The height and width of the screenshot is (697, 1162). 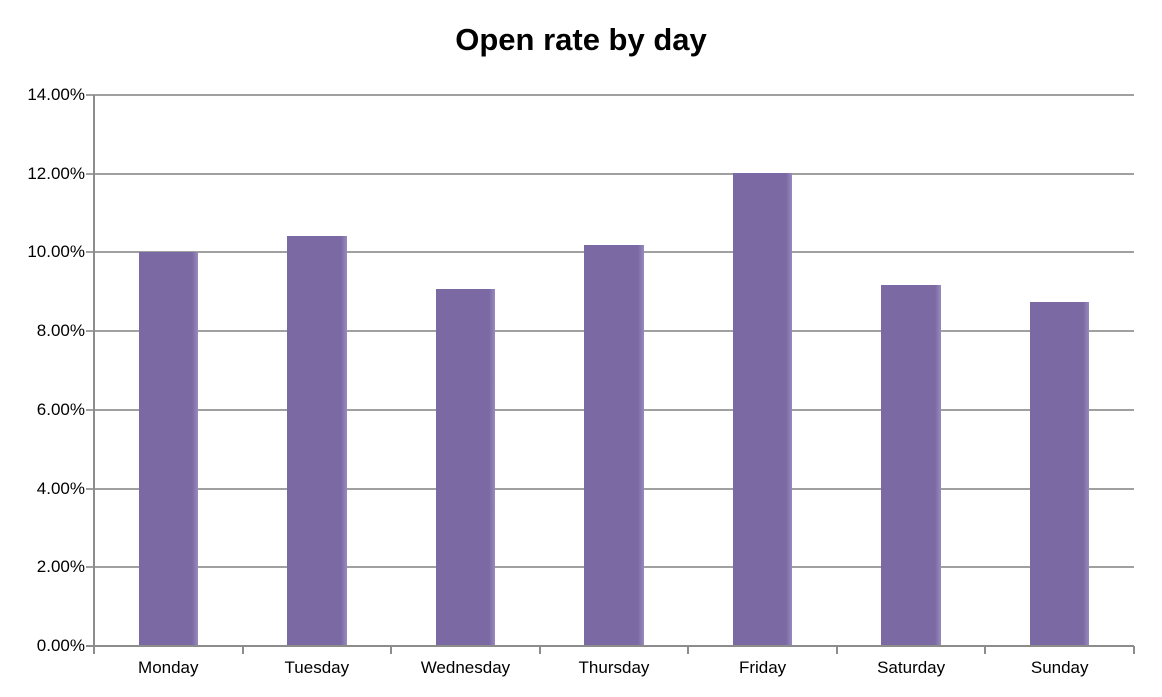 I want to click on bar-thursday, so click(x=614, y=445).